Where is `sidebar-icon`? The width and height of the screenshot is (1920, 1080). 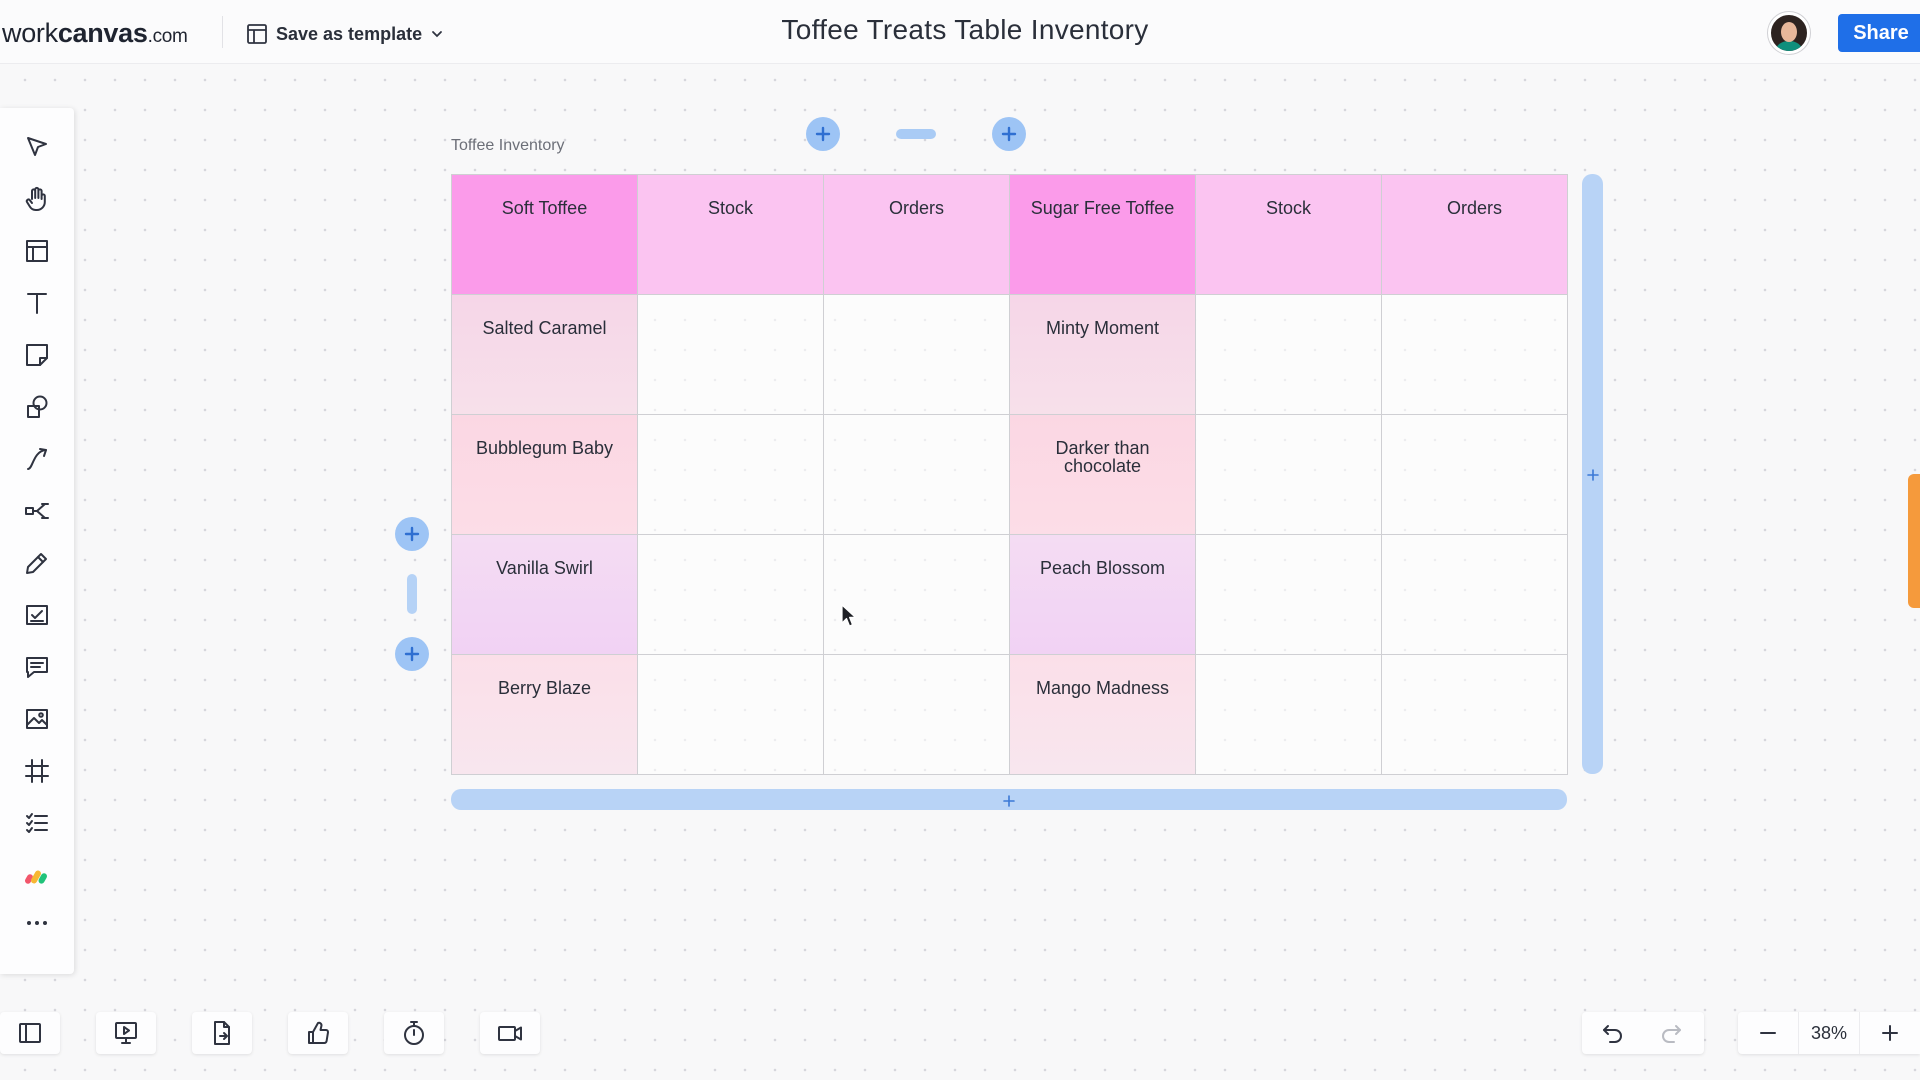
sidebar-icon is located at coordinates (30, 1033).